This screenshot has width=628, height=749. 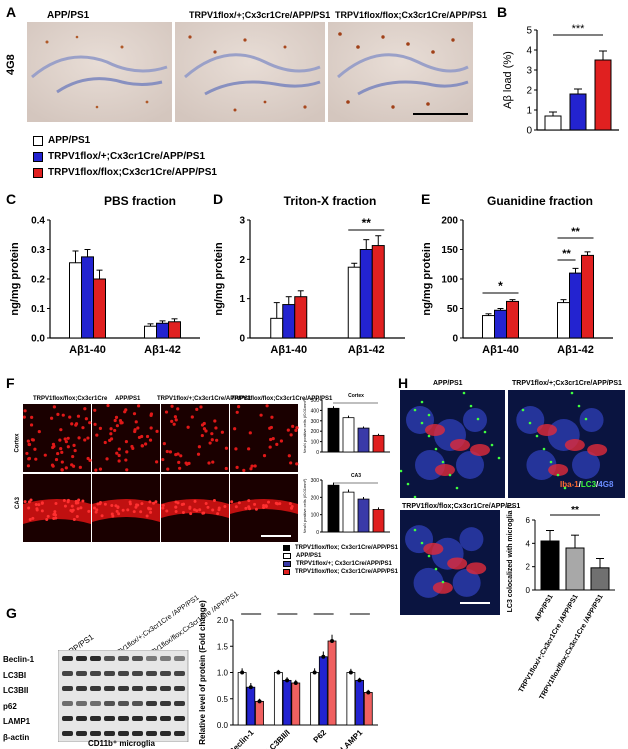 What do you see at coordinates (38, 221) in the screenshot?
I see `y-tick-label: 0.4` at bounding box center [38, 221].